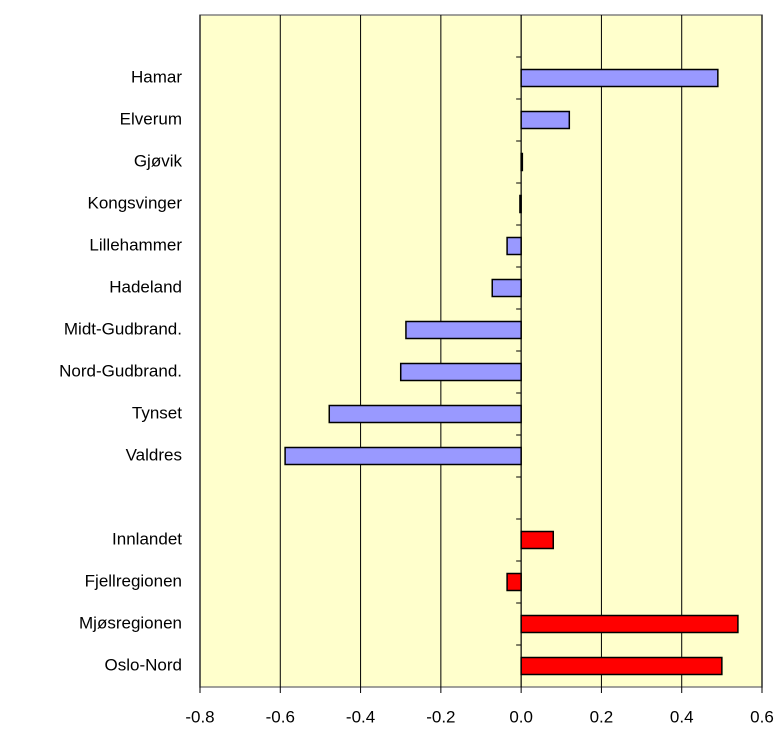 The height and width of the screenshot is (731, 779). I want to click on x-tick-label: 0.4, so click(682, 716).